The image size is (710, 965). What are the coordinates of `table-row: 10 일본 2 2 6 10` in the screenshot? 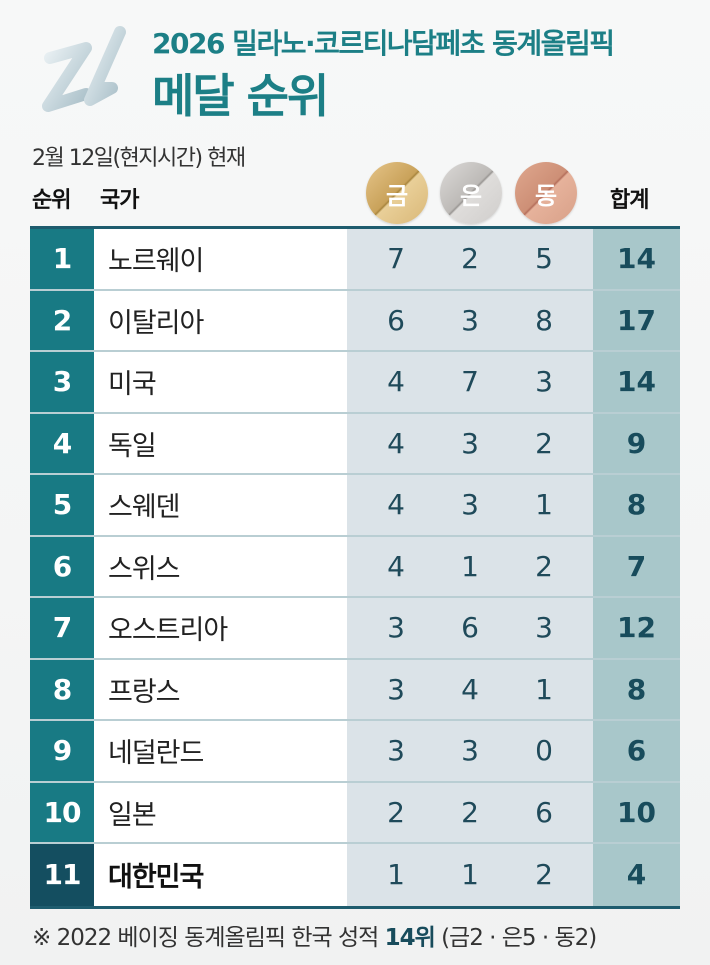 It's located at (355, 813).